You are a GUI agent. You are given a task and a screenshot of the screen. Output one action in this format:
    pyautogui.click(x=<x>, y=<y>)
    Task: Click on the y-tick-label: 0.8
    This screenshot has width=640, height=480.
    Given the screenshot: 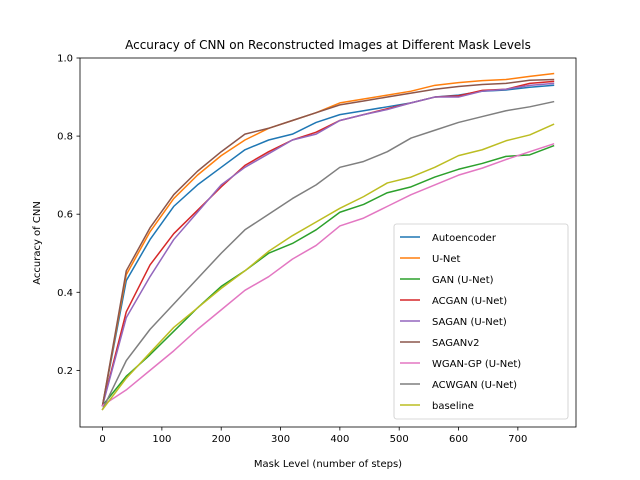 What is the action you would take?
    pyautogui.click(x=65, y=137)
    